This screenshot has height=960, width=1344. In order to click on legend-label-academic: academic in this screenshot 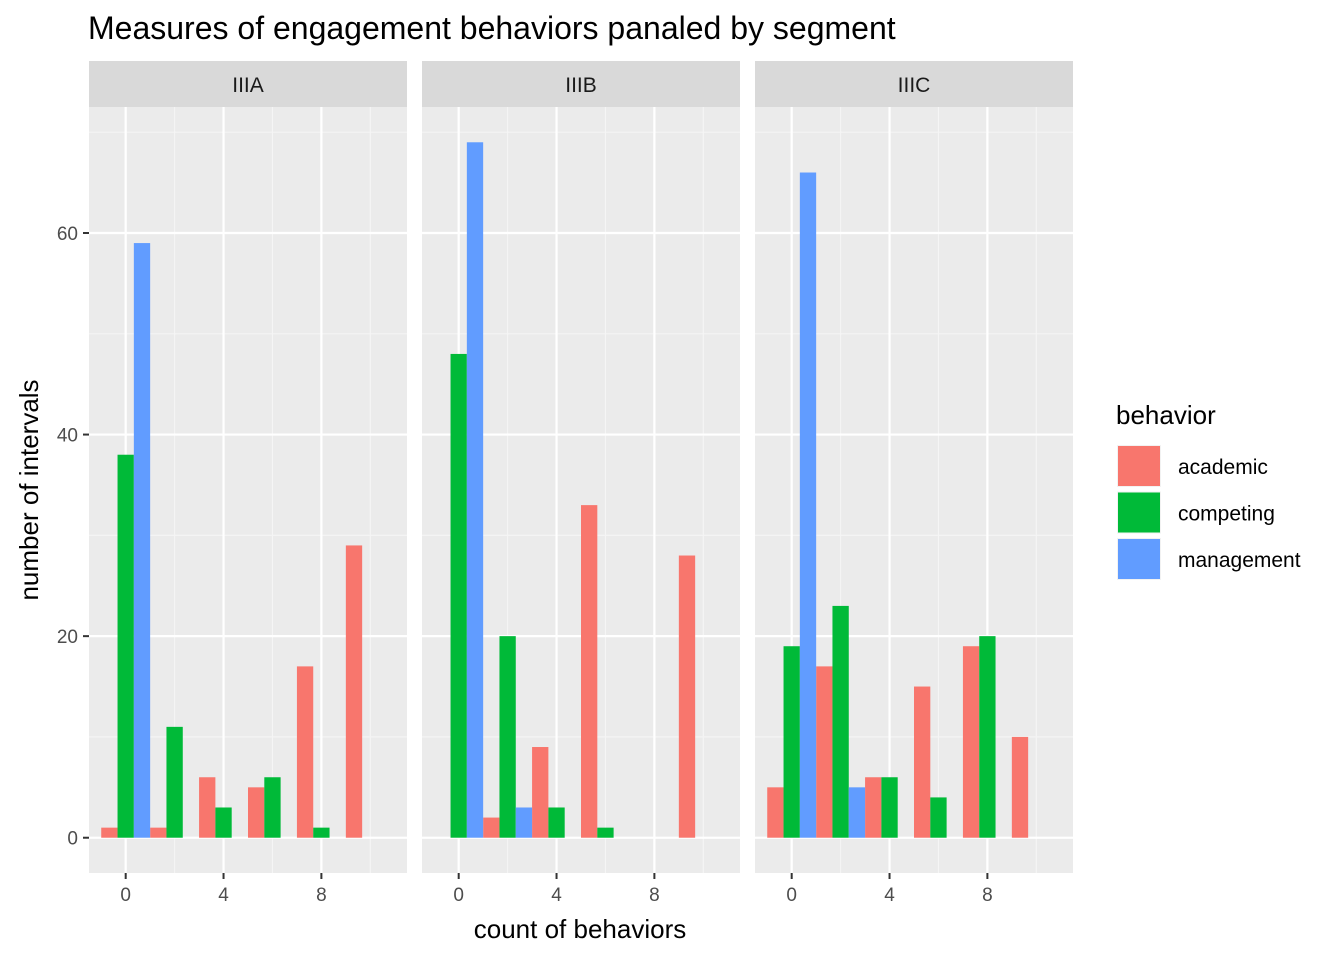, I will do `click(1223, 467)`.